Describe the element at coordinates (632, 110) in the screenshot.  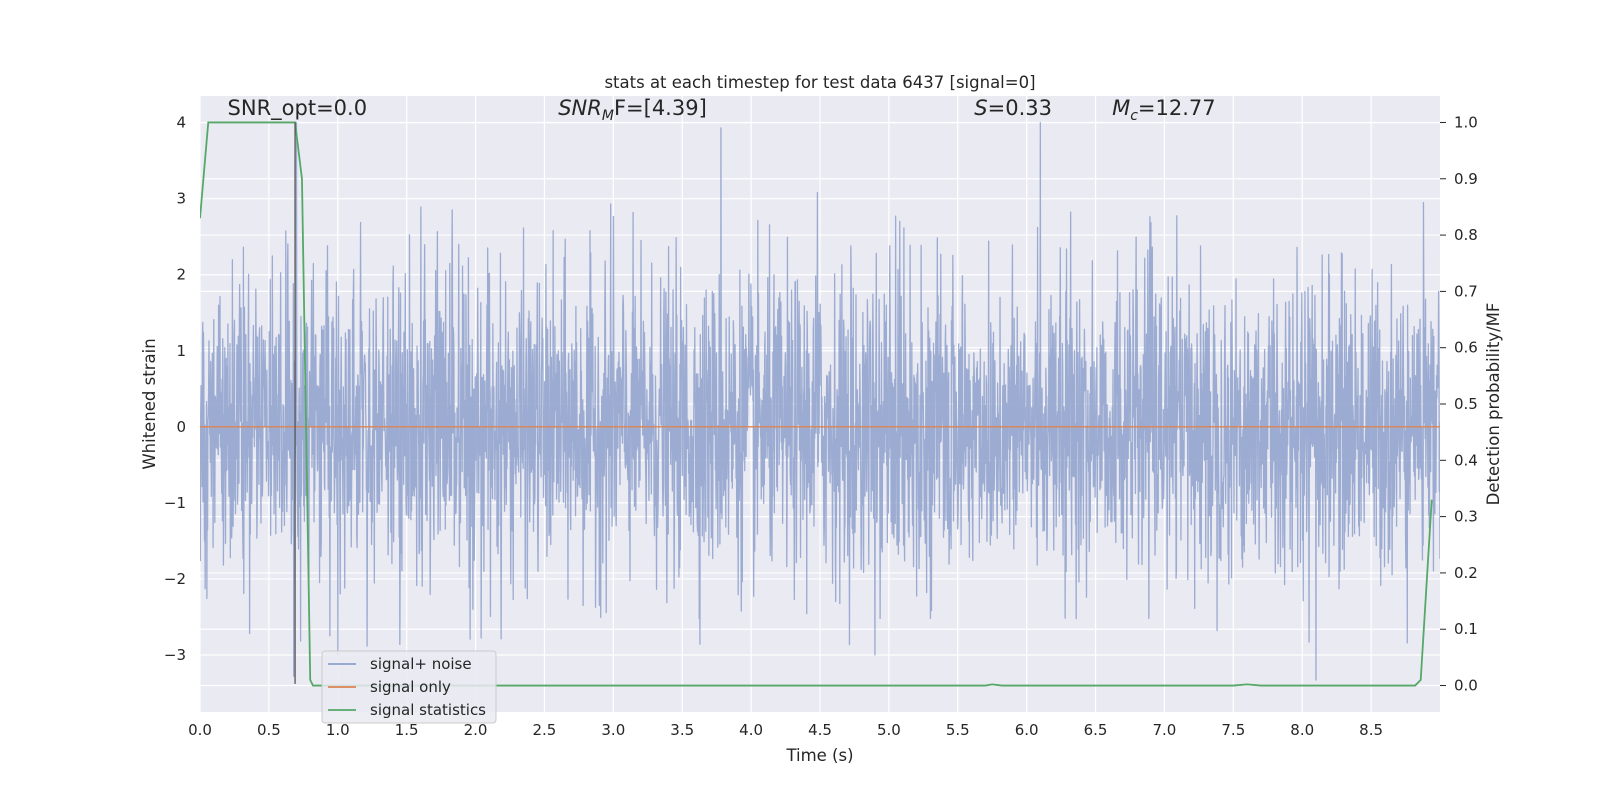
I see `annotation-snr-mf: SNRMF=[4.39]` at that location.